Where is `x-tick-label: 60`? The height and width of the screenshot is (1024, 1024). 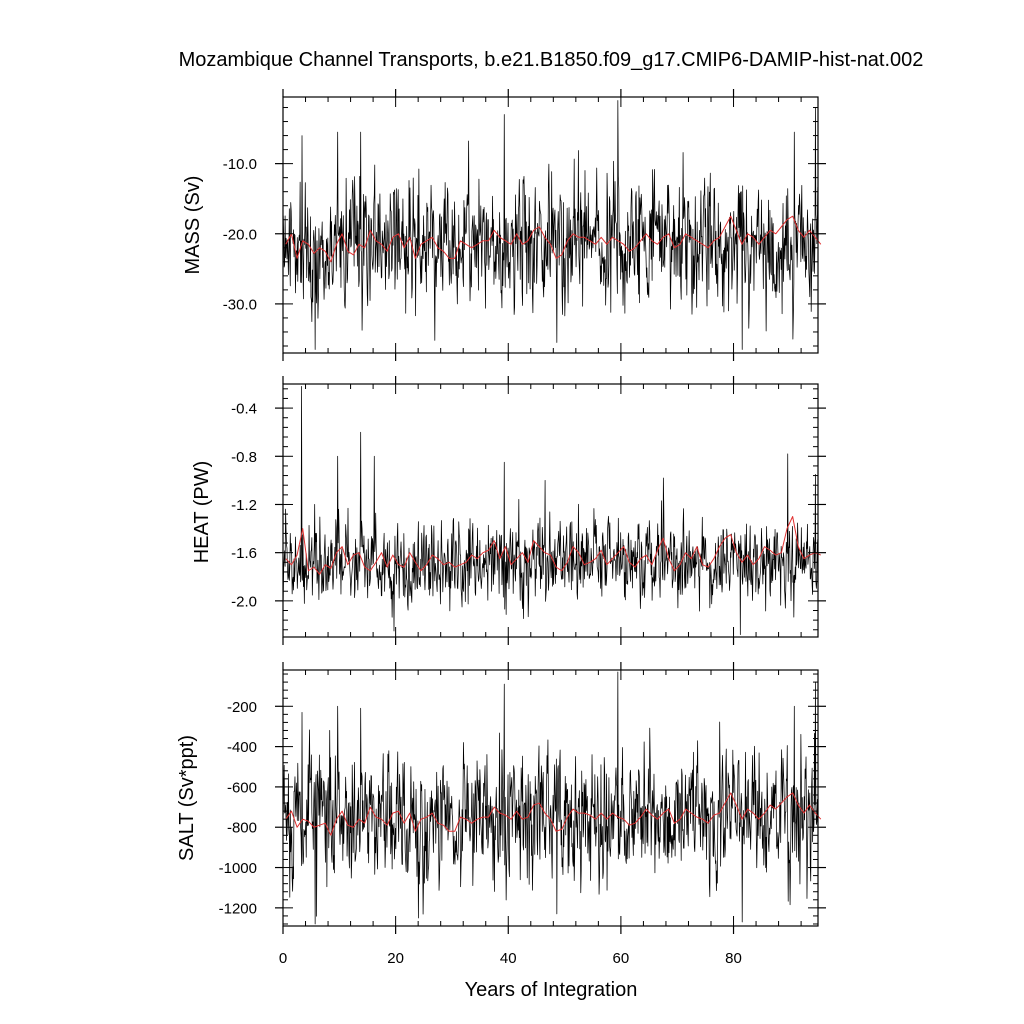
x-tick-label: 60 is located at coordinates (621, 958).